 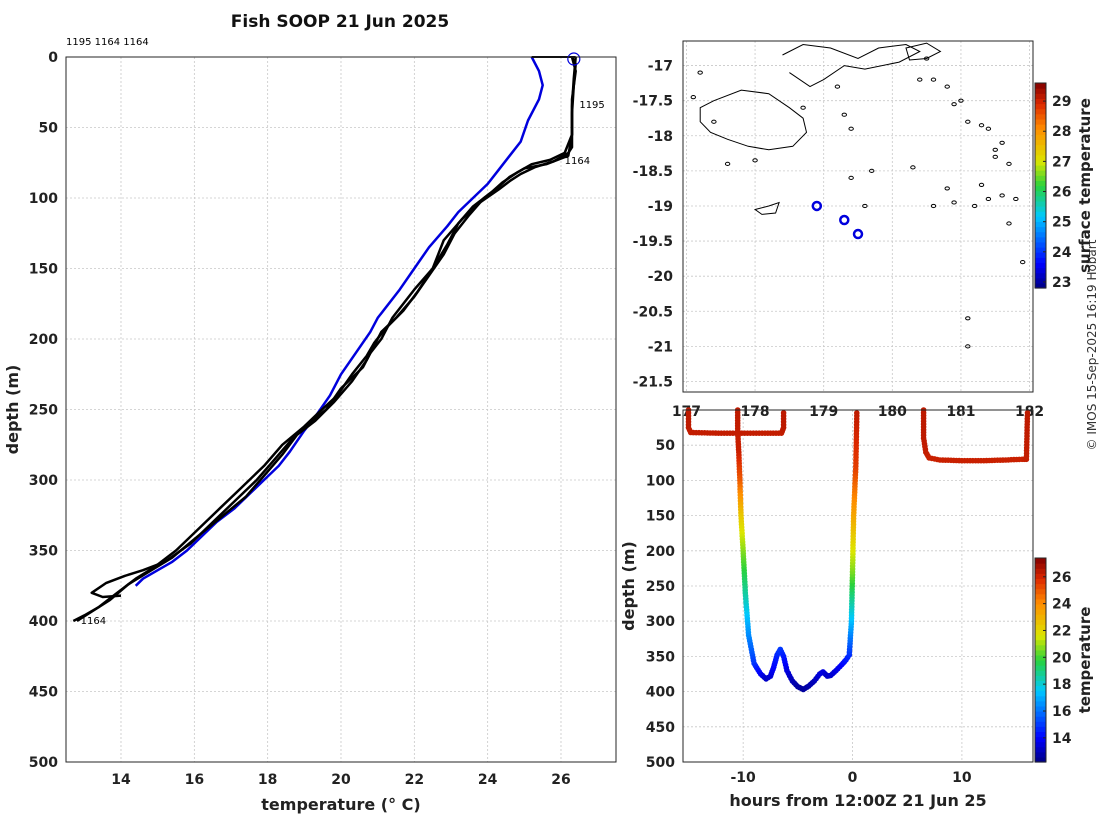 What do you see at coordinates (653, 242) in the screenshot?
I see `y-tick-label: -19.5` at bounding box center [653, 242].